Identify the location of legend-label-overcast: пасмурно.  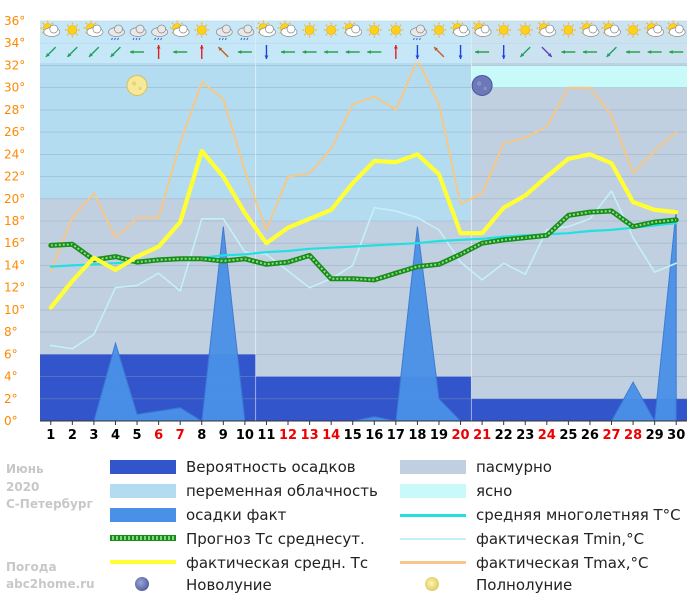
(514, 467).